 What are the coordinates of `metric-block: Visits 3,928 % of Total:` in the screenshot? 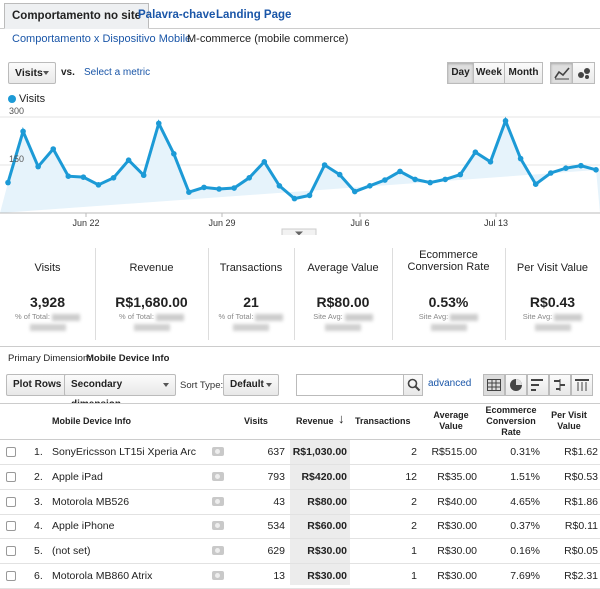 It's located at (47, 290).